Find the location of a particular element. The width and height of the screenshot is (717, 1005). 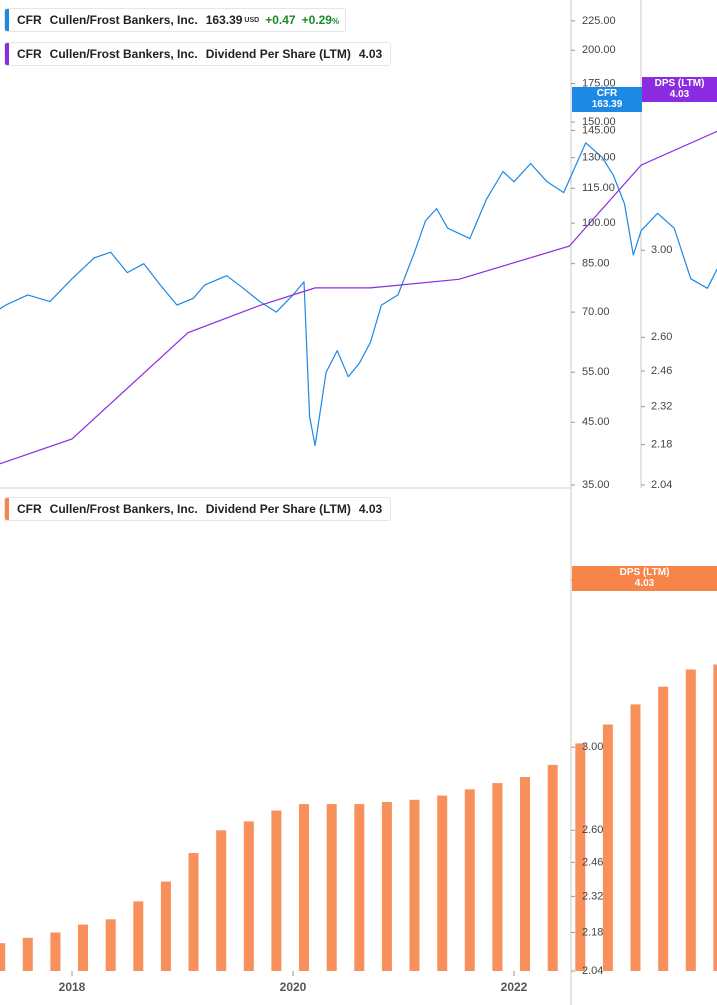

dps-bottom-axis-tick-label: 2.18 is located at coordinates (592, 932).